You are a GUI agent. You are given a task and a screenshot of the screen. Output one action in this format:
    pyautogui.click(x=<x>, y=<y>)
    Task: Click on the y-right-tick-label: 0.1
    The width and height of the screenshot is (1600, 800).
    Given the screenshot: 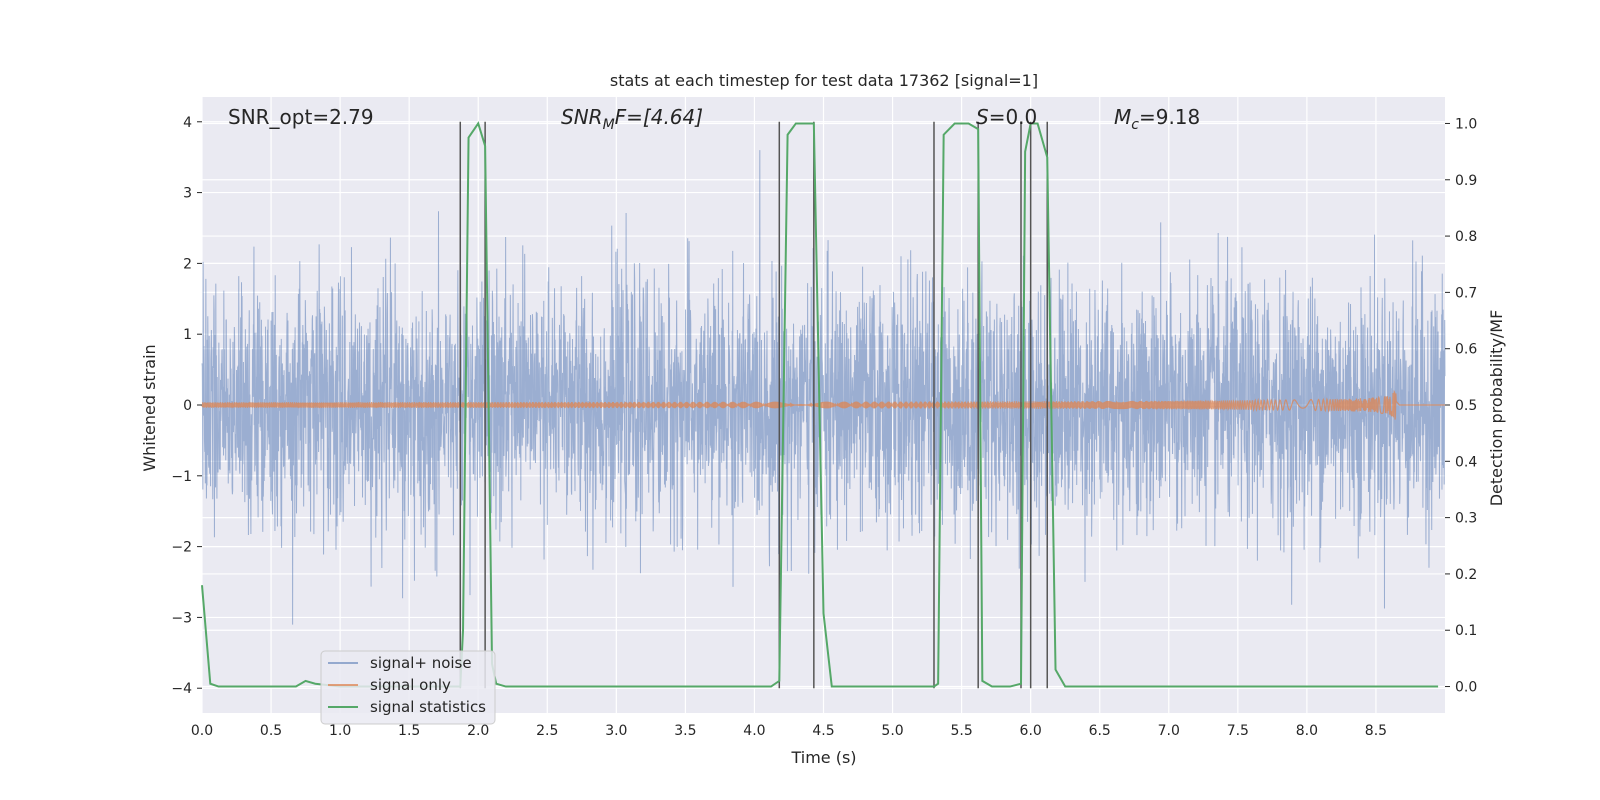 What is the action you would take?
    pyautogui.click(x=1466, y=631)
    